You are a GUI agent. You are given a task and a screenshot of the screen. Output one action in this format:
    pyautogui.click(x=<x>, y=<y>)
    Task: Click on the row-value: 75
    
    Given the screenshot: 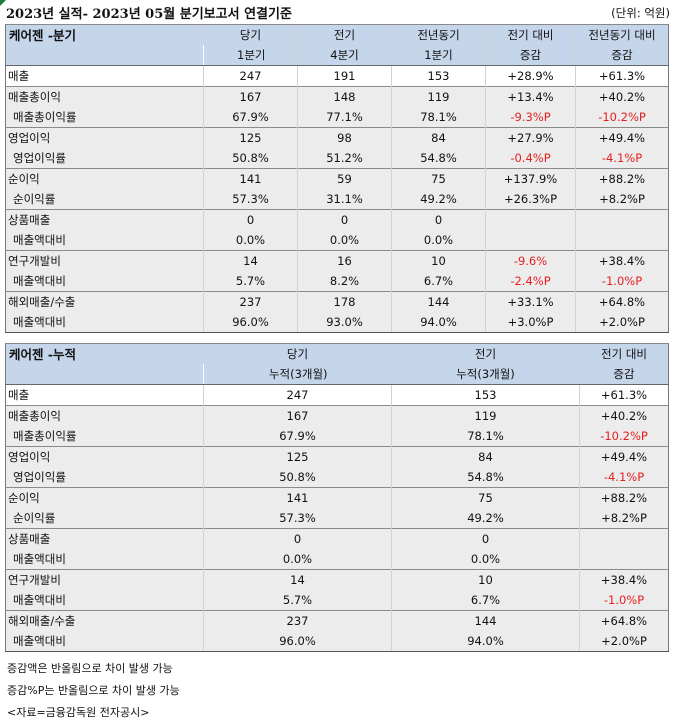 What is the action you would take?
    pyautogui.click(x=485, y=497)
    